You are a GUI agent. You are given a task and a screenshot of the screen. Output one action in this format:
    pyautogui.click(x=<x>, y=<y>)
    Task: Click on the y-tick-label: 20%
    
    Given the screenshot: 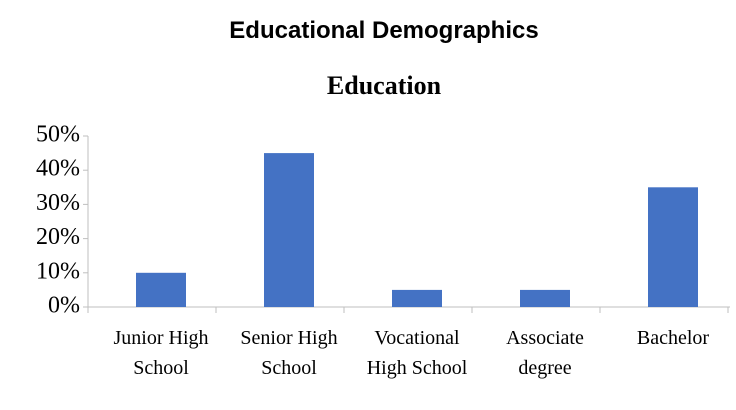 What is the action you would take?
    pyautogui.click(x=58, y=237)
    